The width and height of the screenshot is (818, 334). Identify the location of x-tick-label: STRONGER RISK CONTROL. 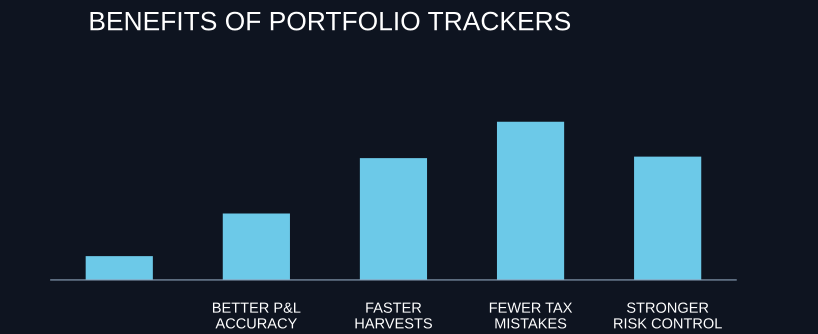
(668, 315).